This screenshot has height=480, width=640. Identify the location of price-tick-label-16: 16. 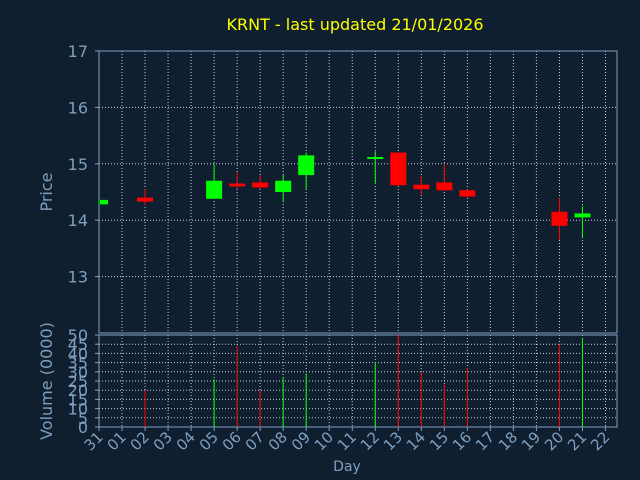
(78, 107).